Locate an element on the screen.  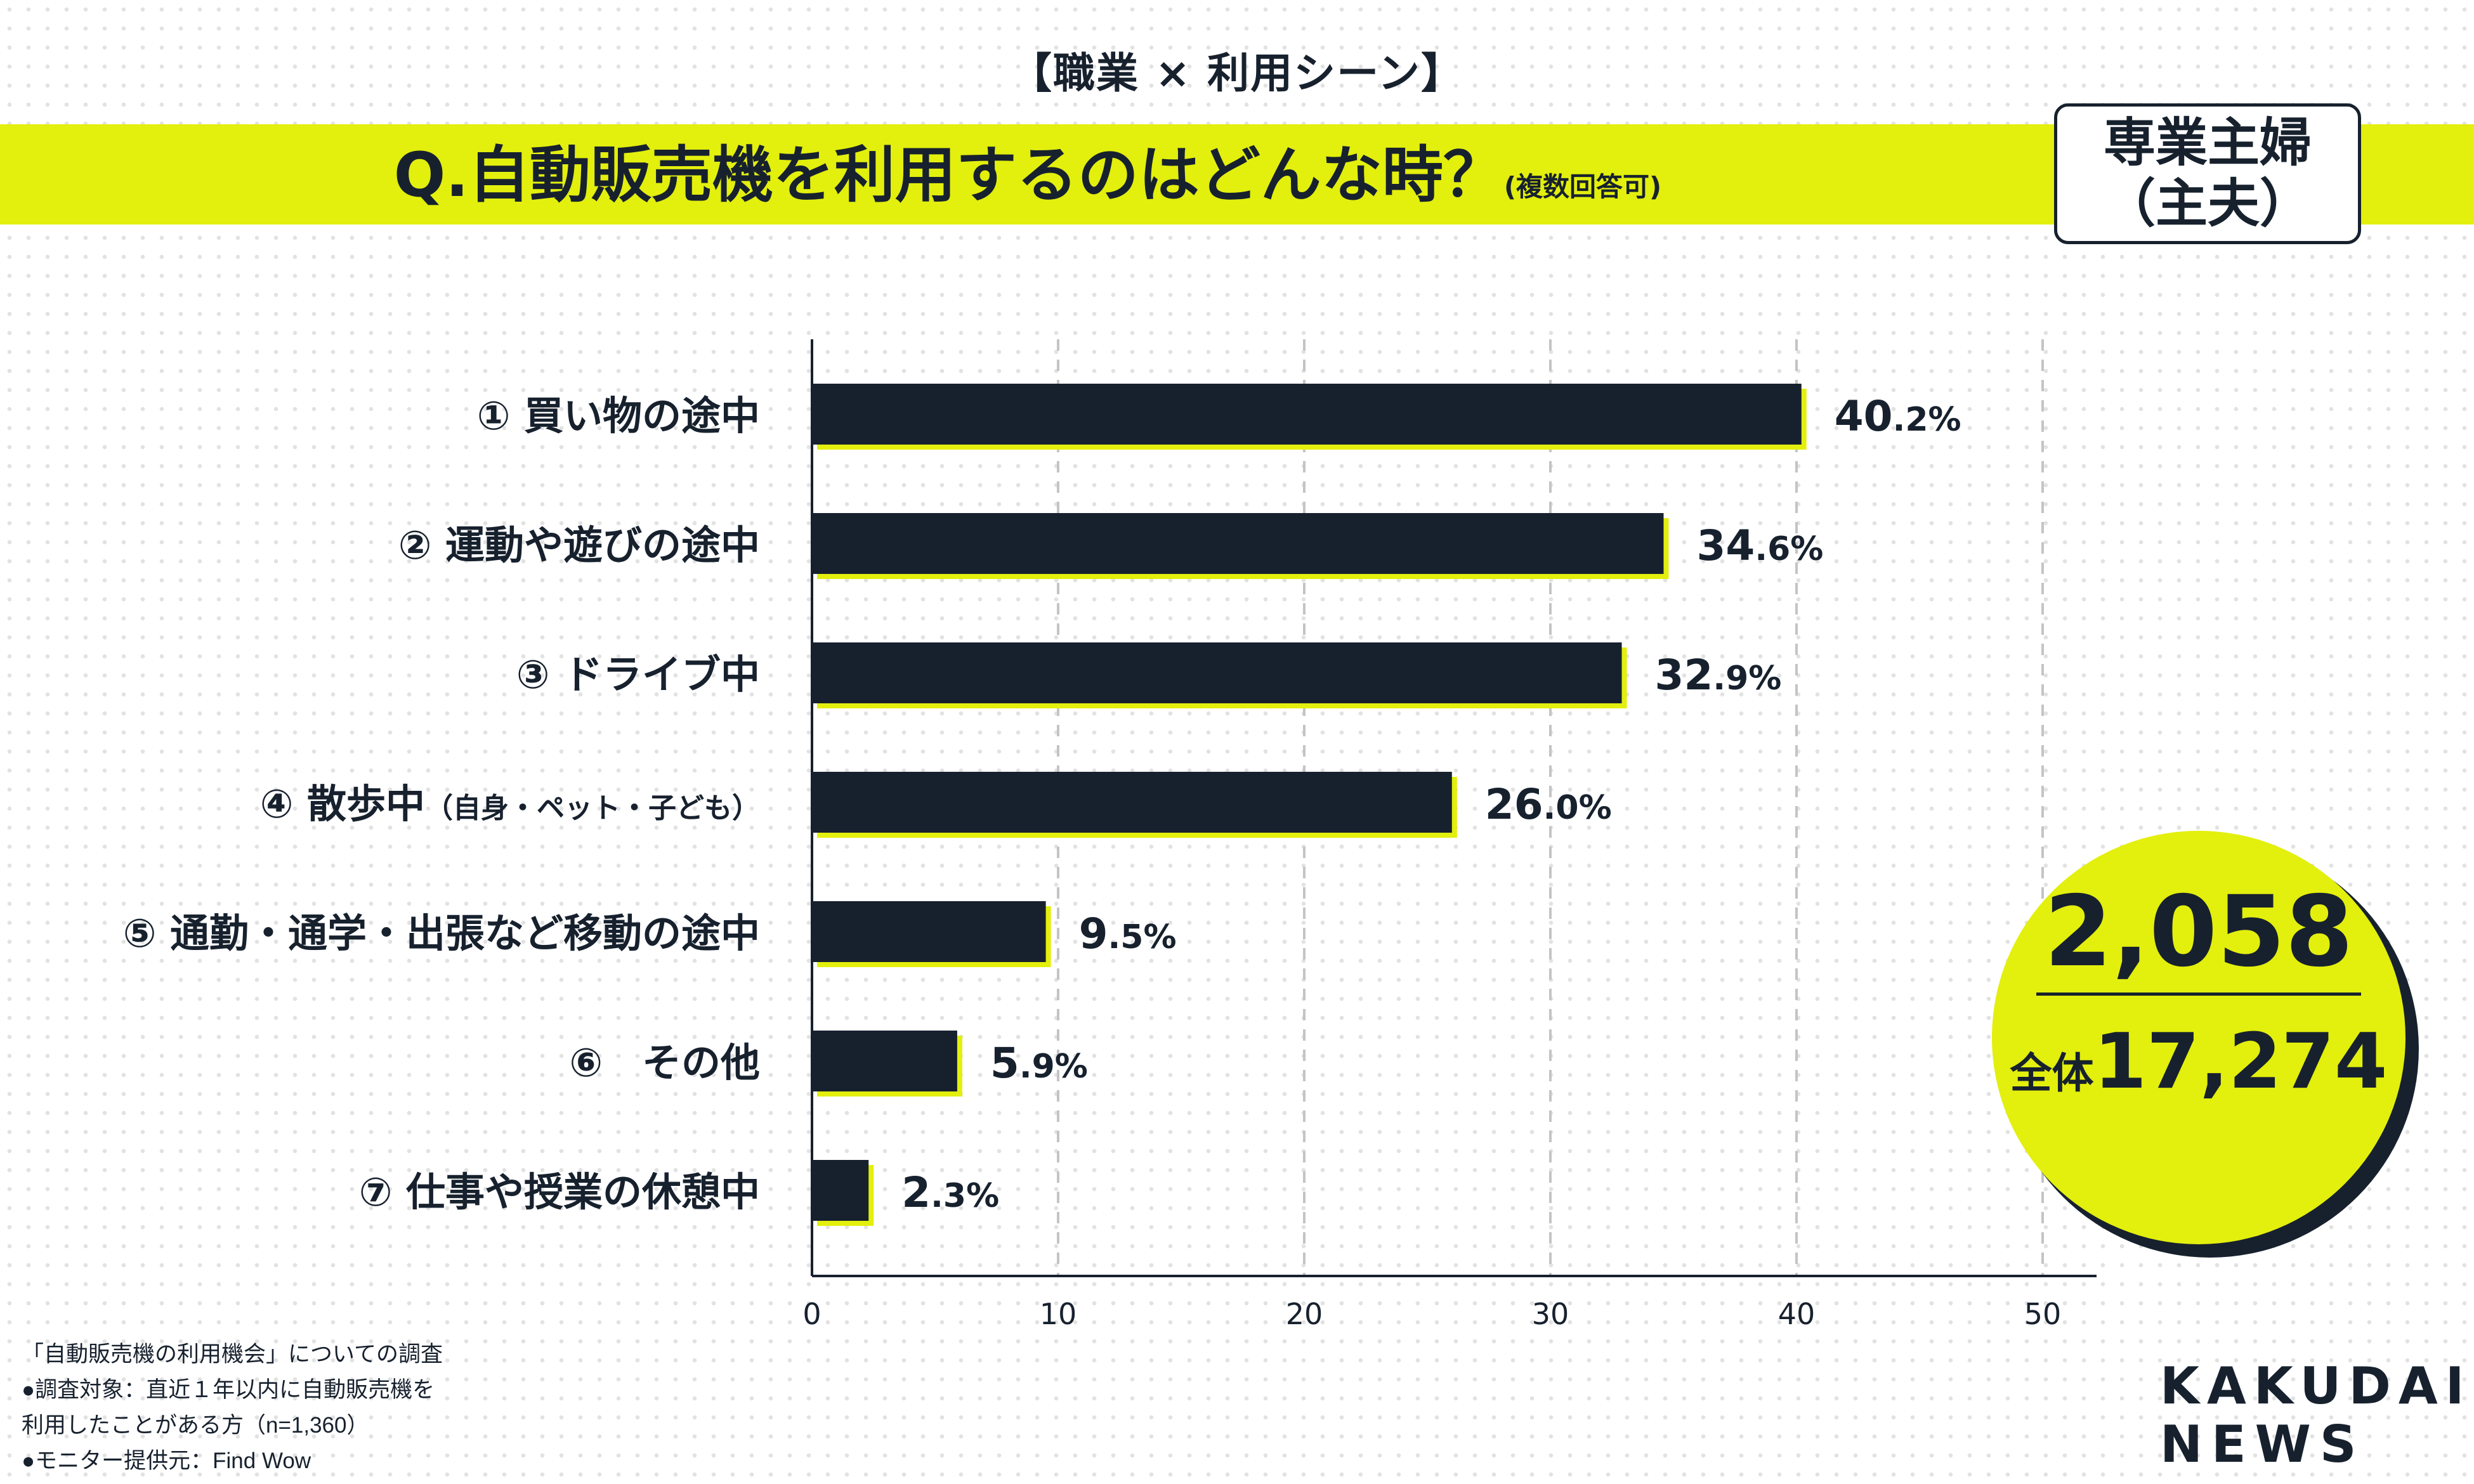
value-label: 5.9% is located at coordinates (1039, 1063).